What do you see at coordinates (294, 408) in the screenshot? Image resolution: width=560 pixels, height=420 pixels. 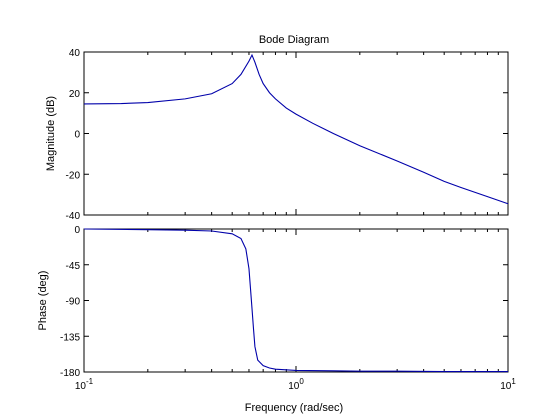 I see `x-axis-label: Frequency (rad/sec)` at bounding box center [294, 408].